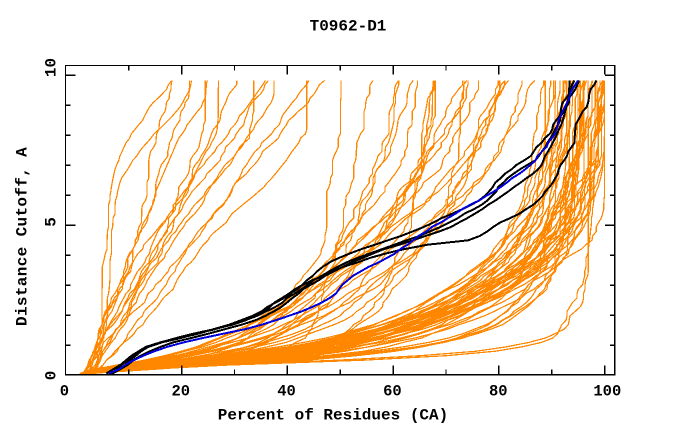  I want to click on svg-text: Percent of Residues (CA), so click(333, 416).